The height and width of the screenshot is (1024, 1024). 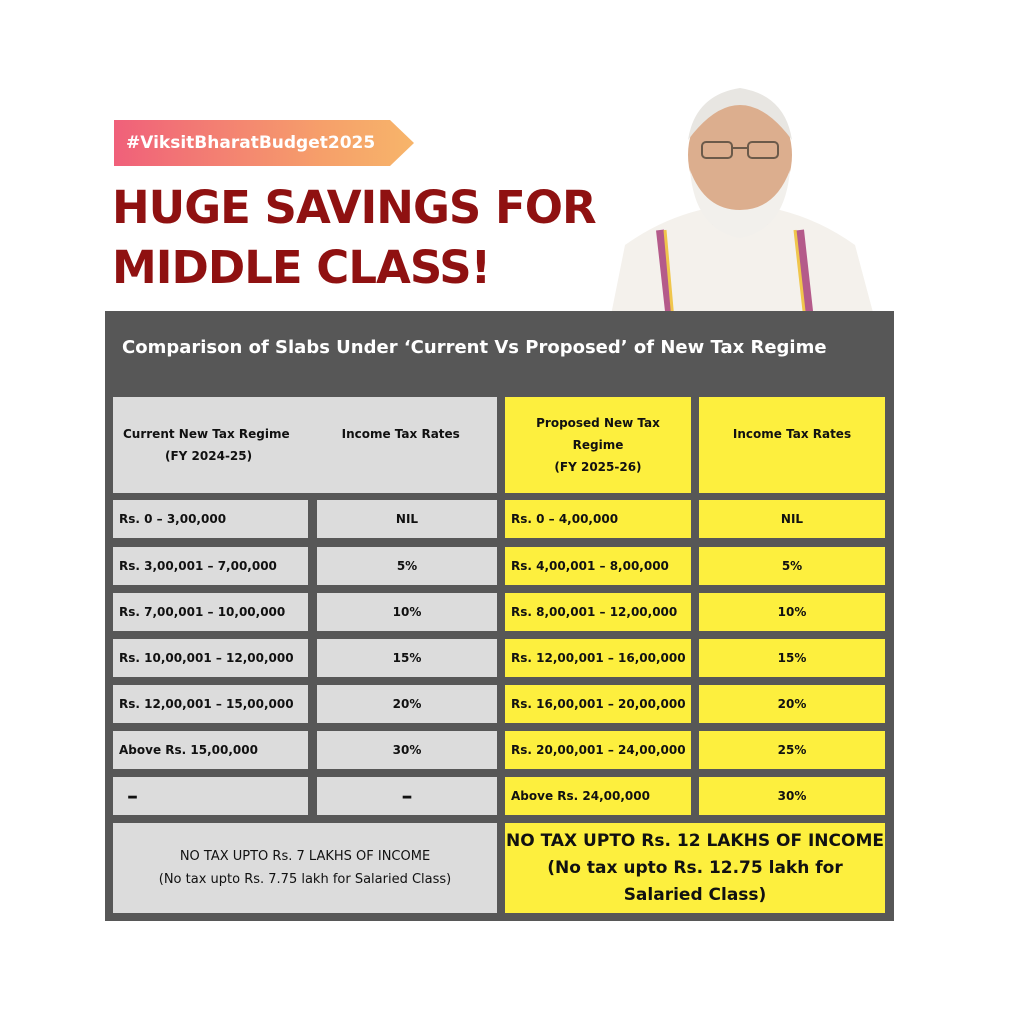 What do you see at coordinates (210, 704) in the screenshot?
I see `current-slab-4: Rs. 12,00,001 – 15,00,000` at bounding box center [210, 704].